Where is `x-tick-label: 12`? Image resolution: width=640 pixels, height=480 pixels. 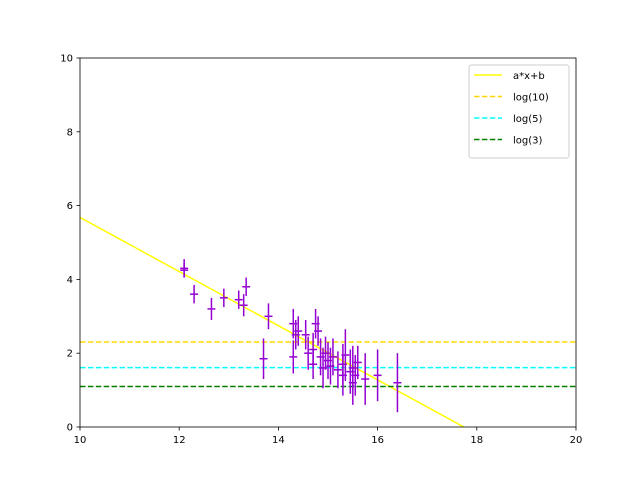 x-tick-label: 12 is located at coordinates (179, 440).